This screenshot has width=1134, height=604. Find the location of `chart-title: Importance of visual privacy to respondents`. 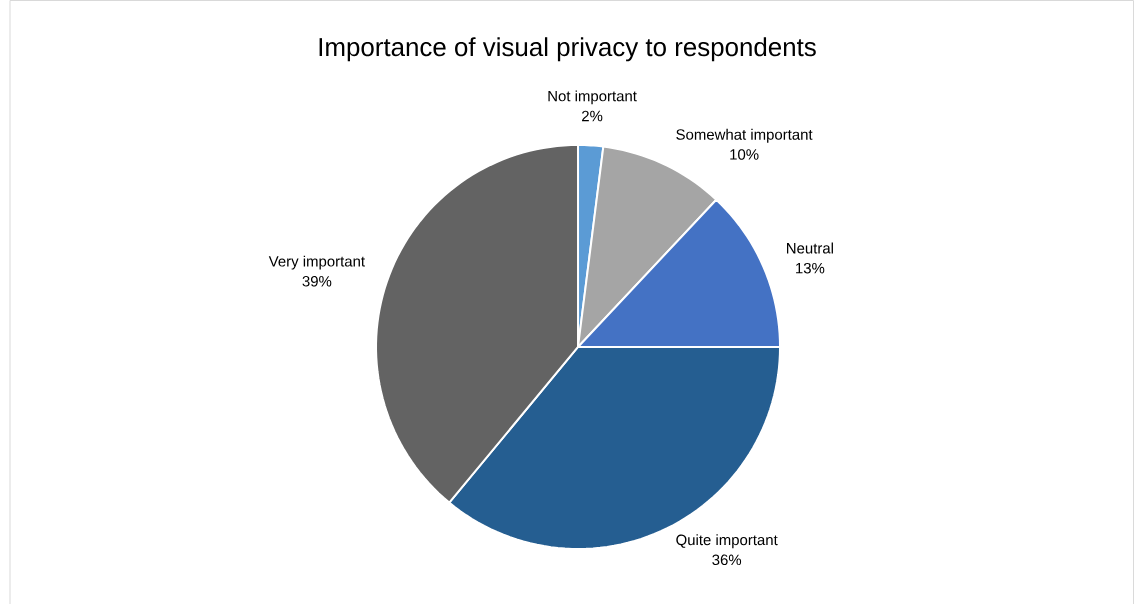

chart-title: Importance of visual privacy to respondents is located at coordinates (567, 49).